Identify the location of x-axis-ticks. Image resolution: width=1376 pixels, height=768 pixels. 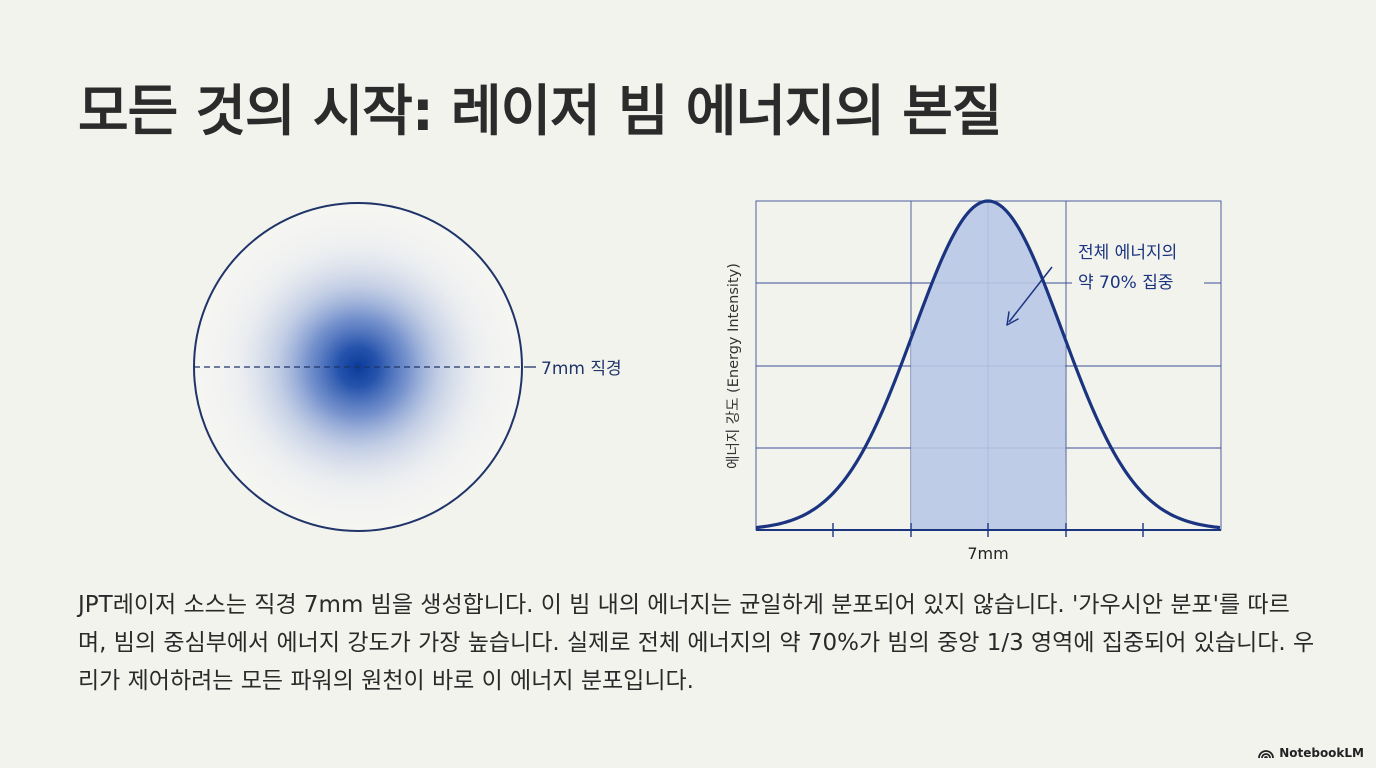
(988, 530).